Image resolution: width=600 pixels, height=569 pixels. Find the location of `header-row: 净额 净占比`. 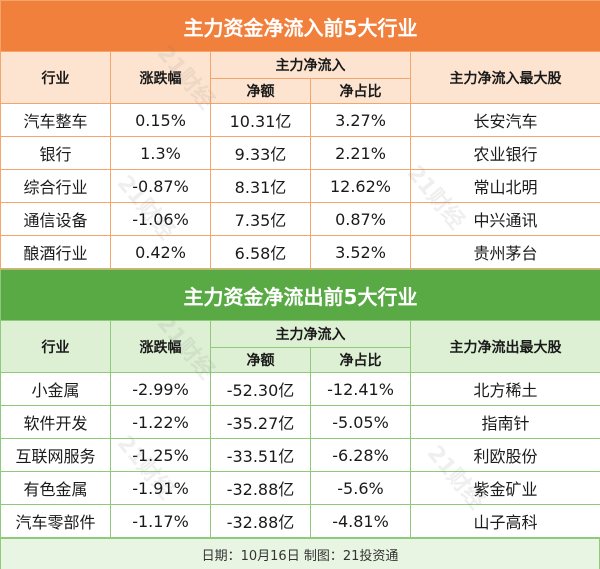

header-row: 净额 净占比 is located at coordinates (300, 91).